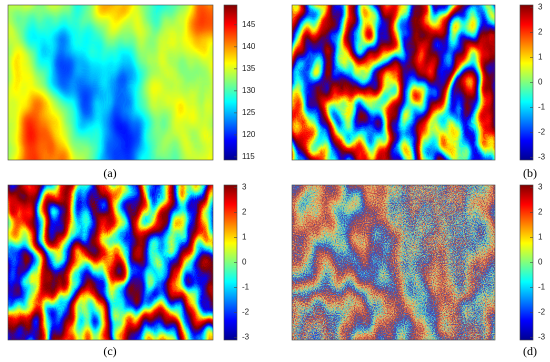 Image resolution: width=550 pixels, height=362 pixels. Describe the element at coordinates (249, 90) in the screenshot. I see `colorbar-tick-label: 130` at that location.